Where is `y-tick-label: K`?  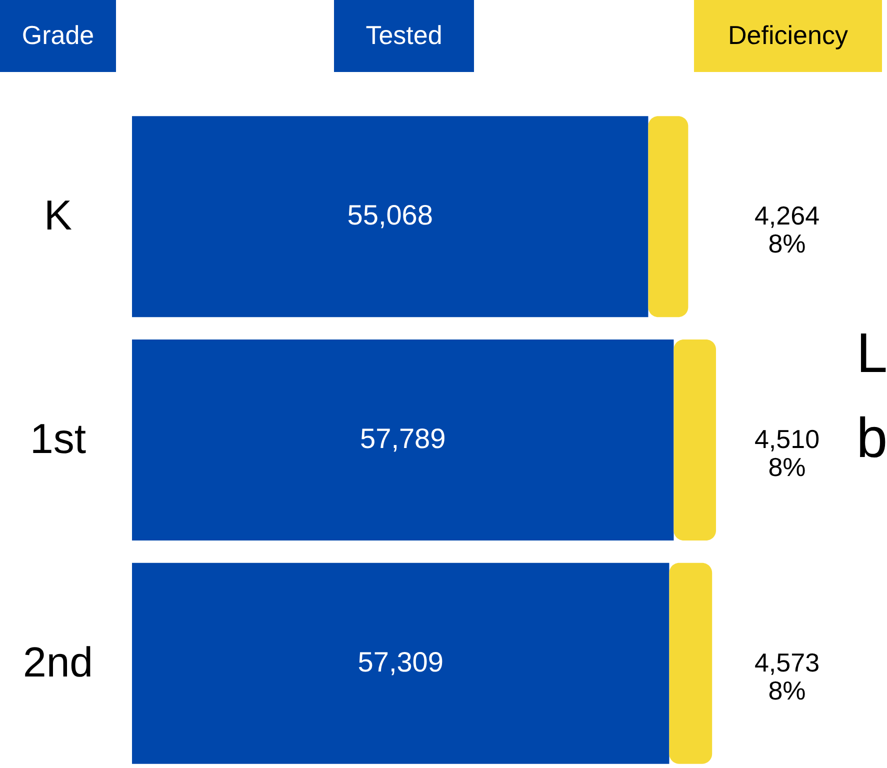
y-tick-label: K is located at coordinates (58, 215).